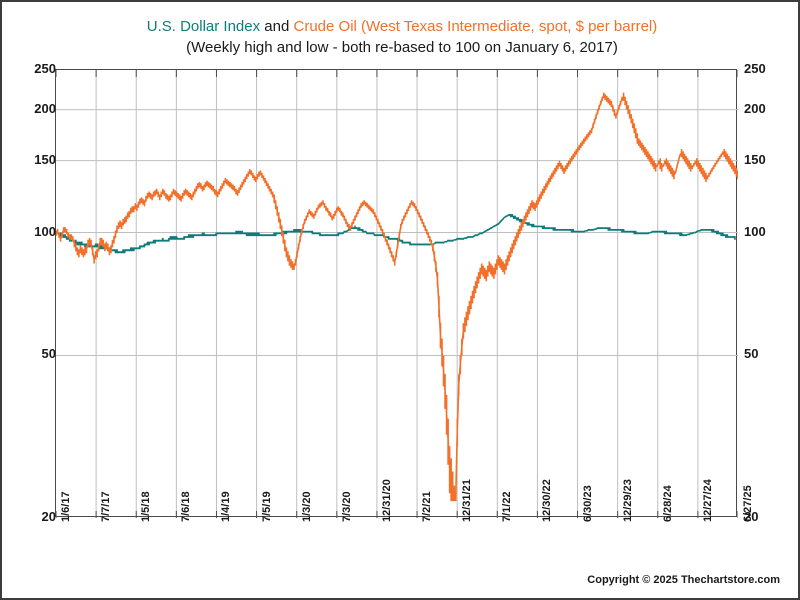  I want to click on x-tick-label-13: 6/30/23, so click(587, 503).